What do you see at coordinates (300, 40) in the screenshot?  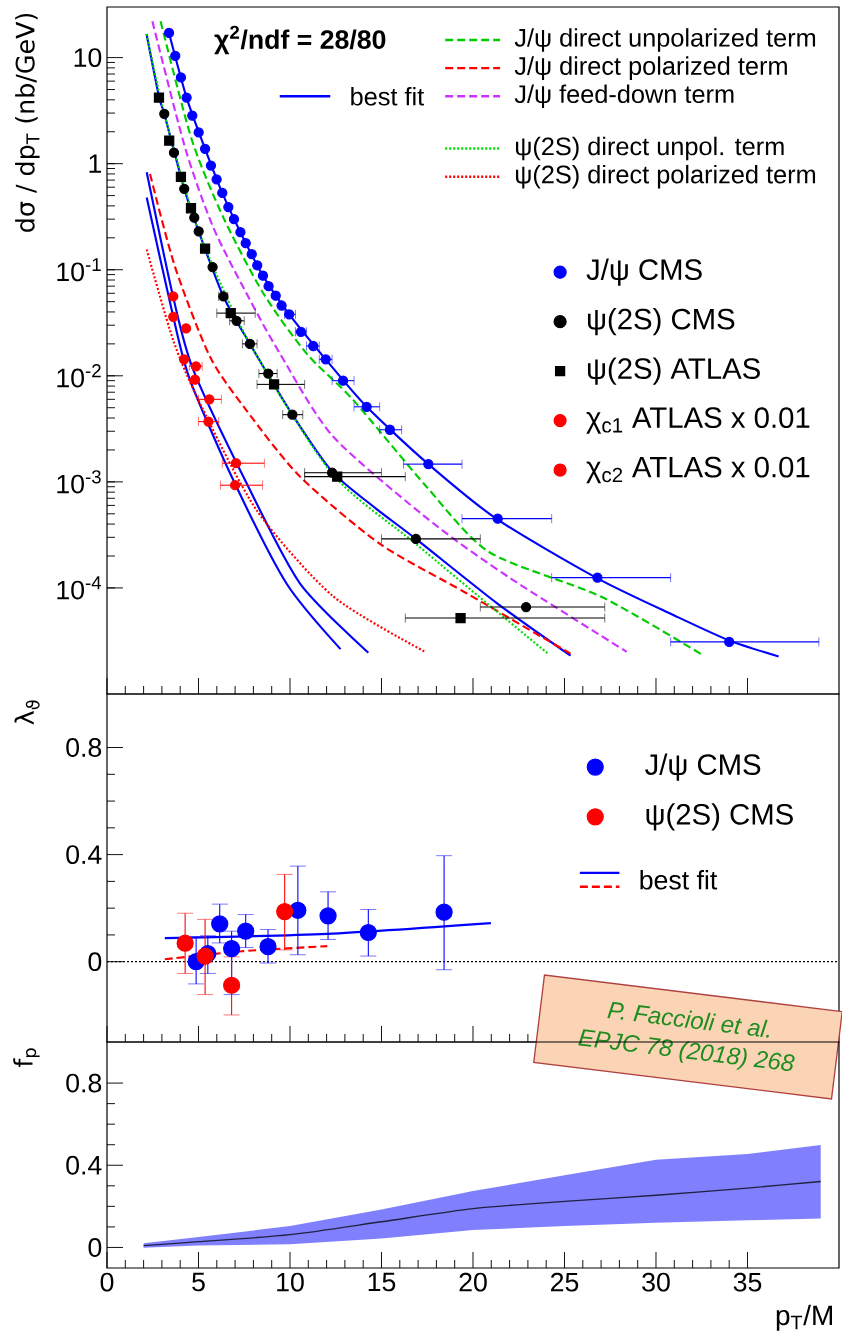 I see `annotation: χ$^{2}$/ndf = 28/80` at bounding box center [300, 40].